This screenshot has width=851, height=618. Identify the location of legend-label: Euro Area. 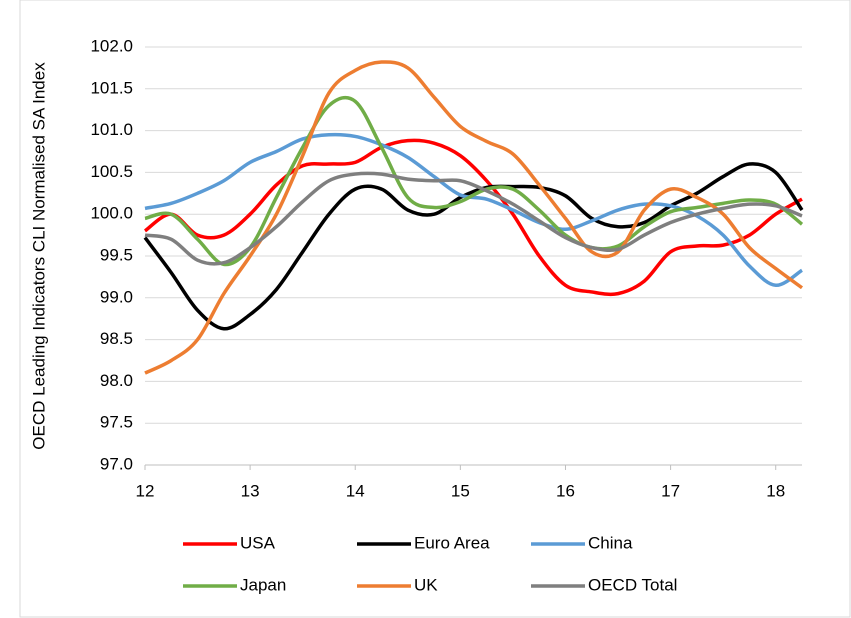
(452, 542).